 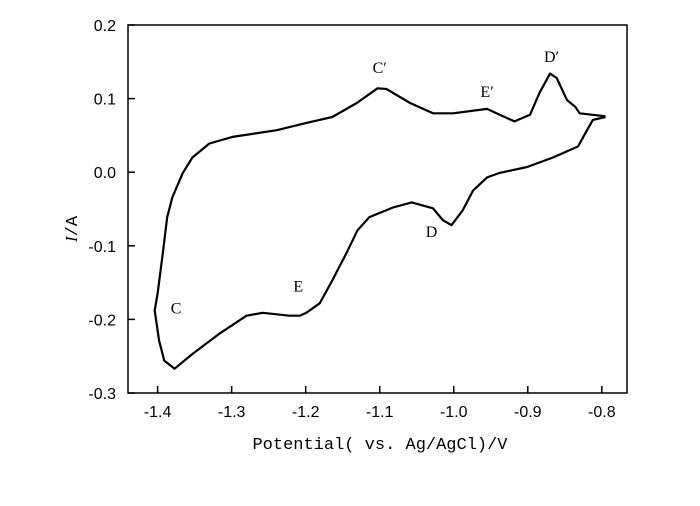 I want to click on x-tick-label: -1.2, so click(x=306, y=412).